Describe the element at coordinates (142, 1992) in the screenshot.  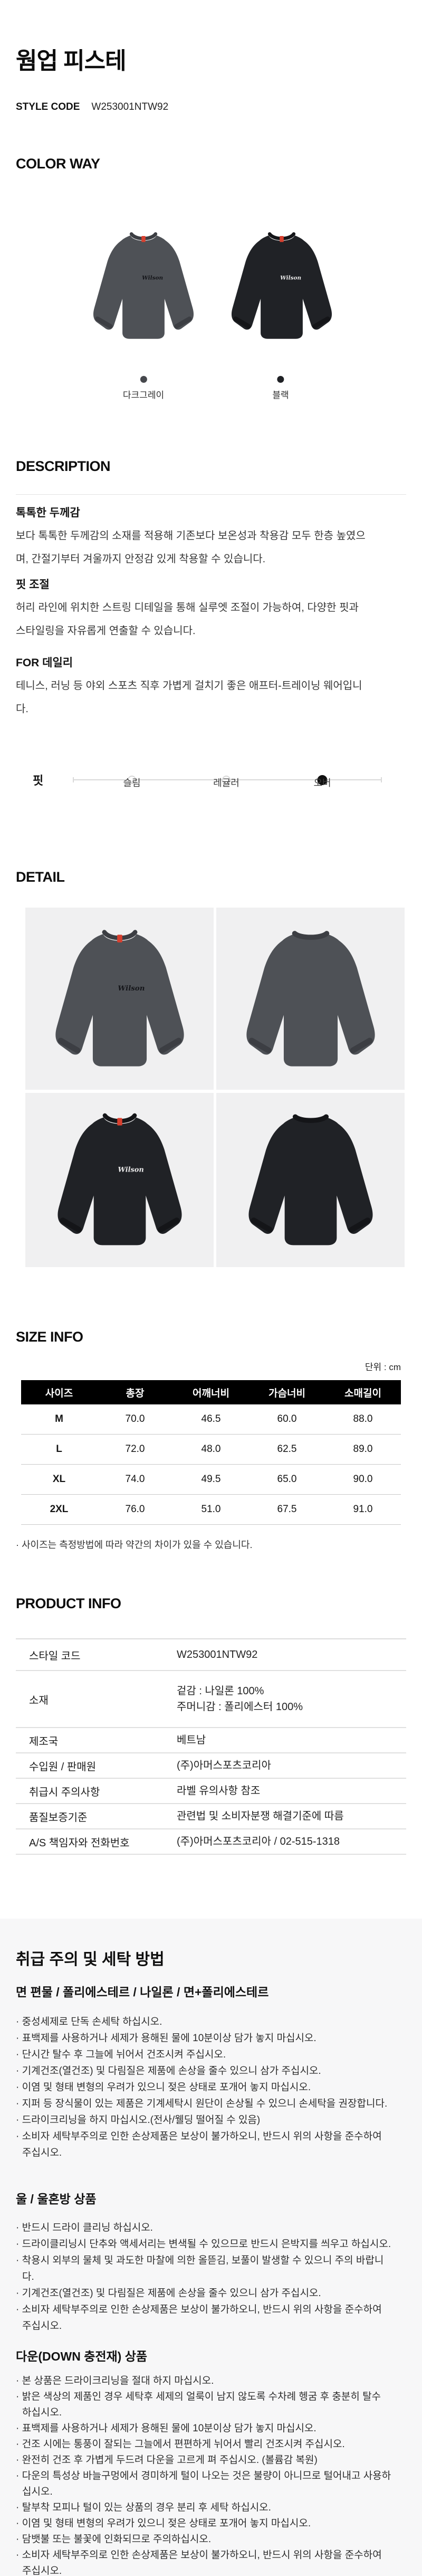
I see `care-group-title-cotton-poly-nylon: 면 편물 / 폴리에스테르 / 나일론 / 면+폴리에스테르` at that location.